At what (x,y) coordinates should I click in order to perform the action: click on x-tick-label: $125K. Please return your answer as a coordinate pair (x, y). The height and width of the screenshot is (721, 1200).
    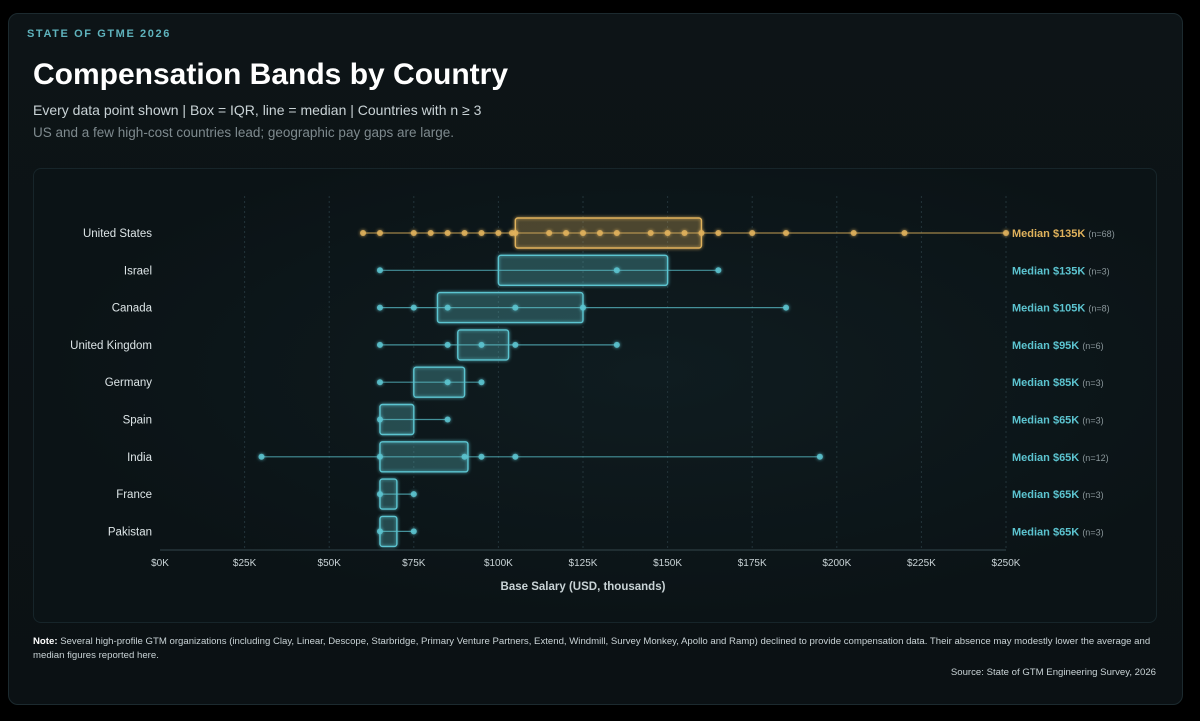
    Looking at the image, I should click on (583, 563).